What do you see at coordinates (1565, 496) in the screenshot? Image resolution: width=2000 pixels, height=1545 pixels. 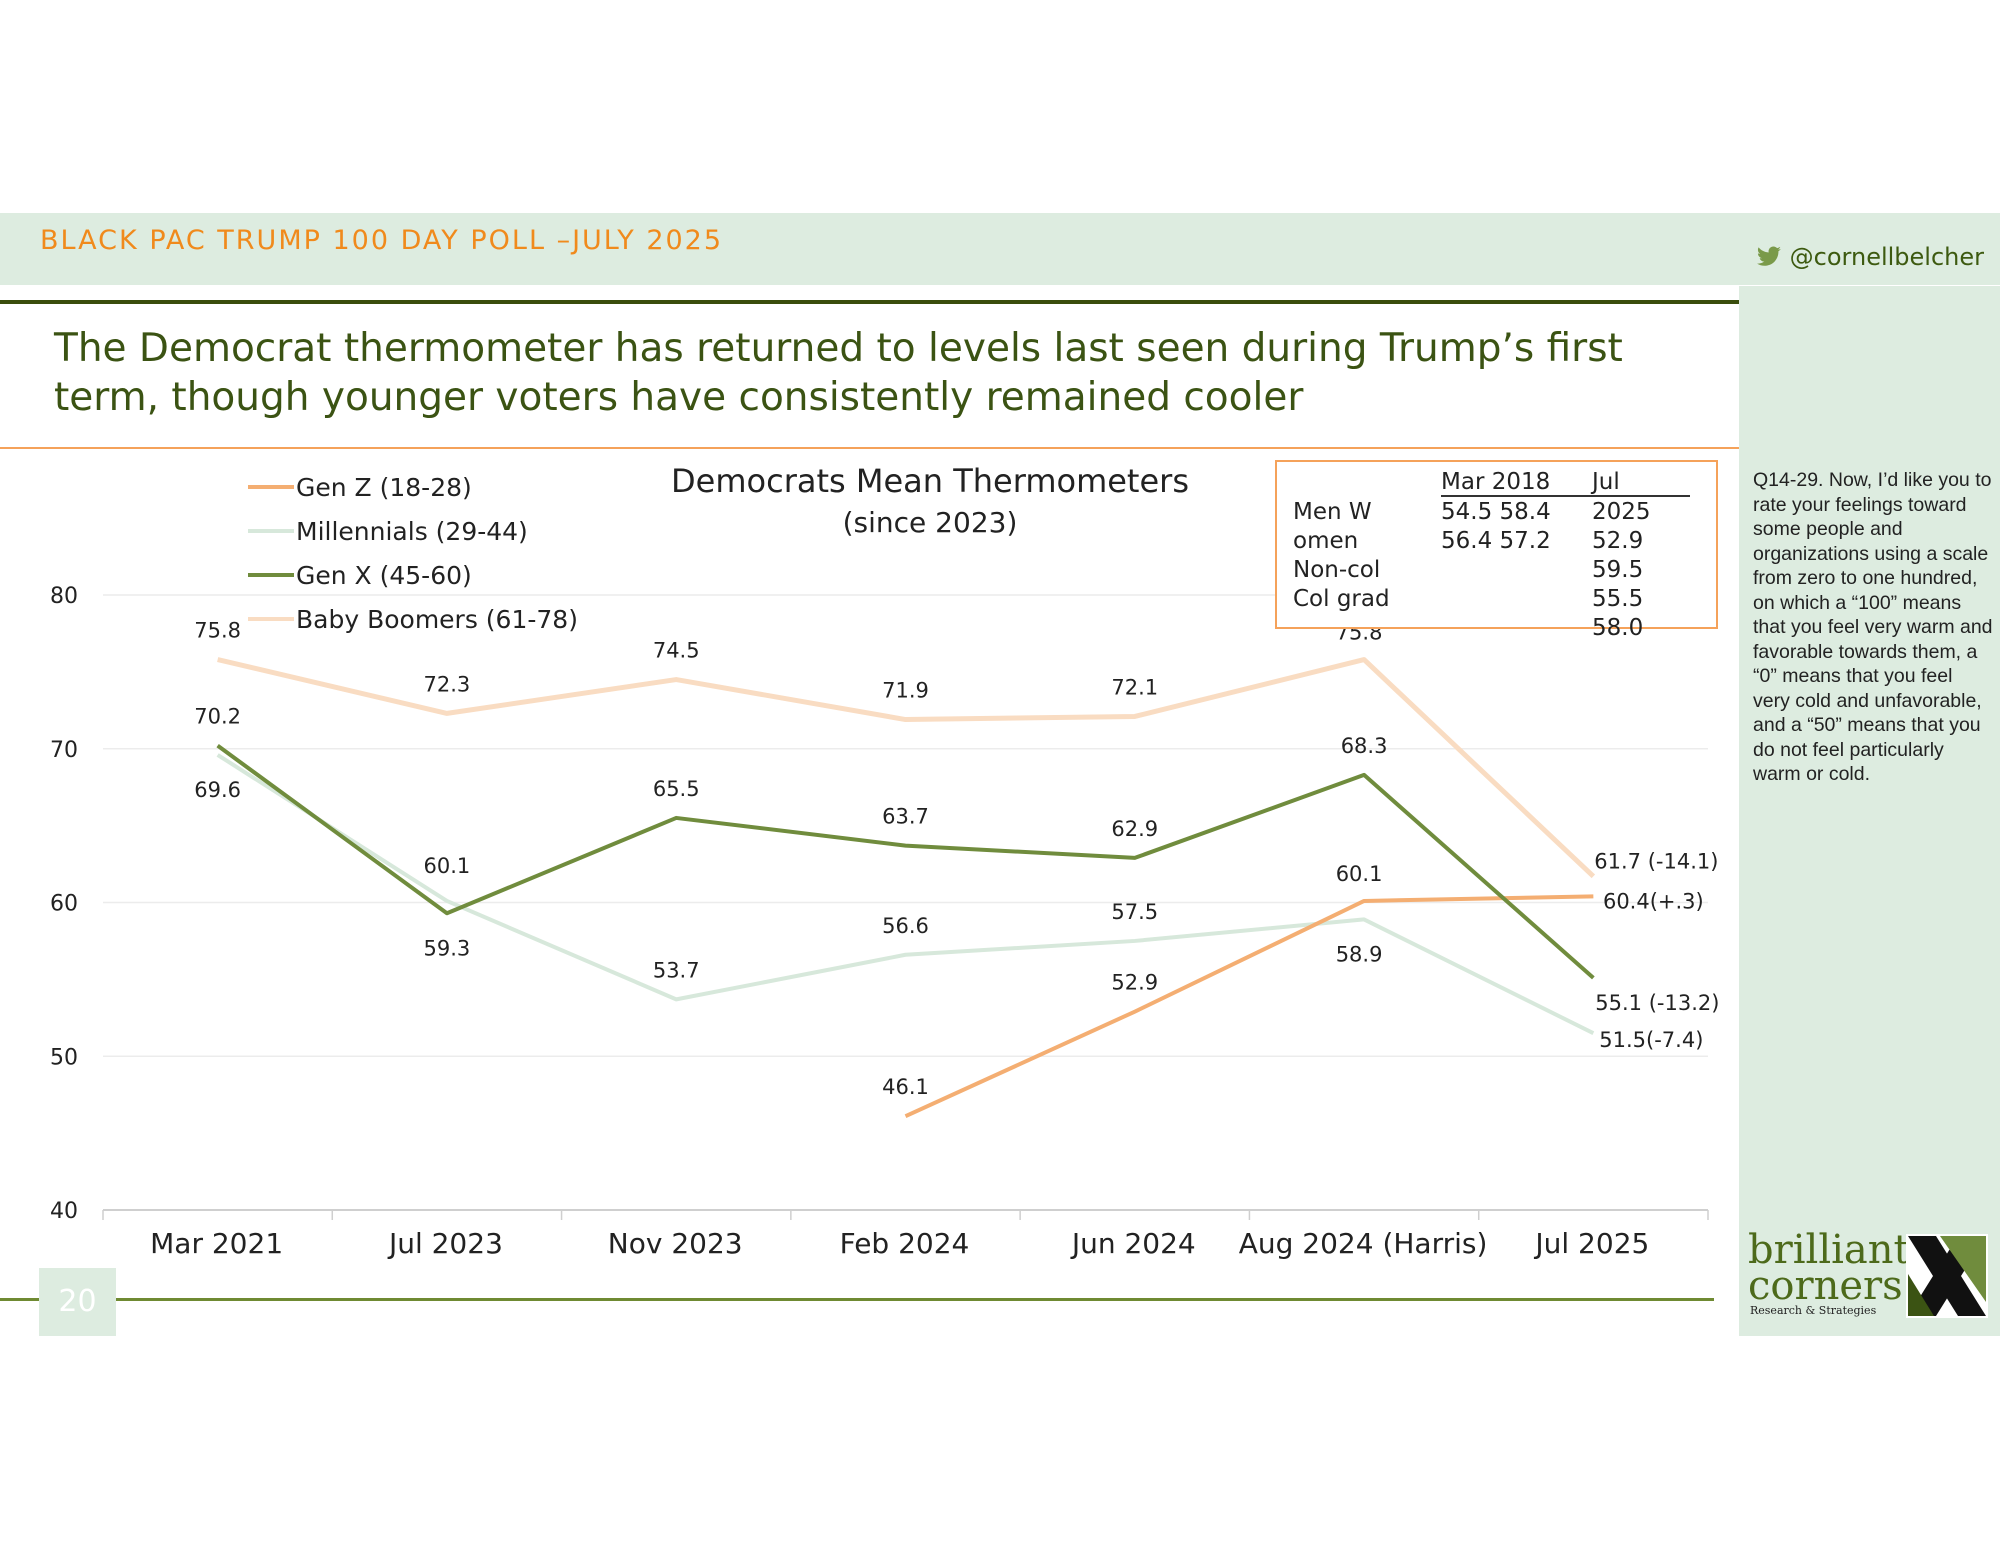 I see `inset-header-rule` at bounding box center [1565, 496].